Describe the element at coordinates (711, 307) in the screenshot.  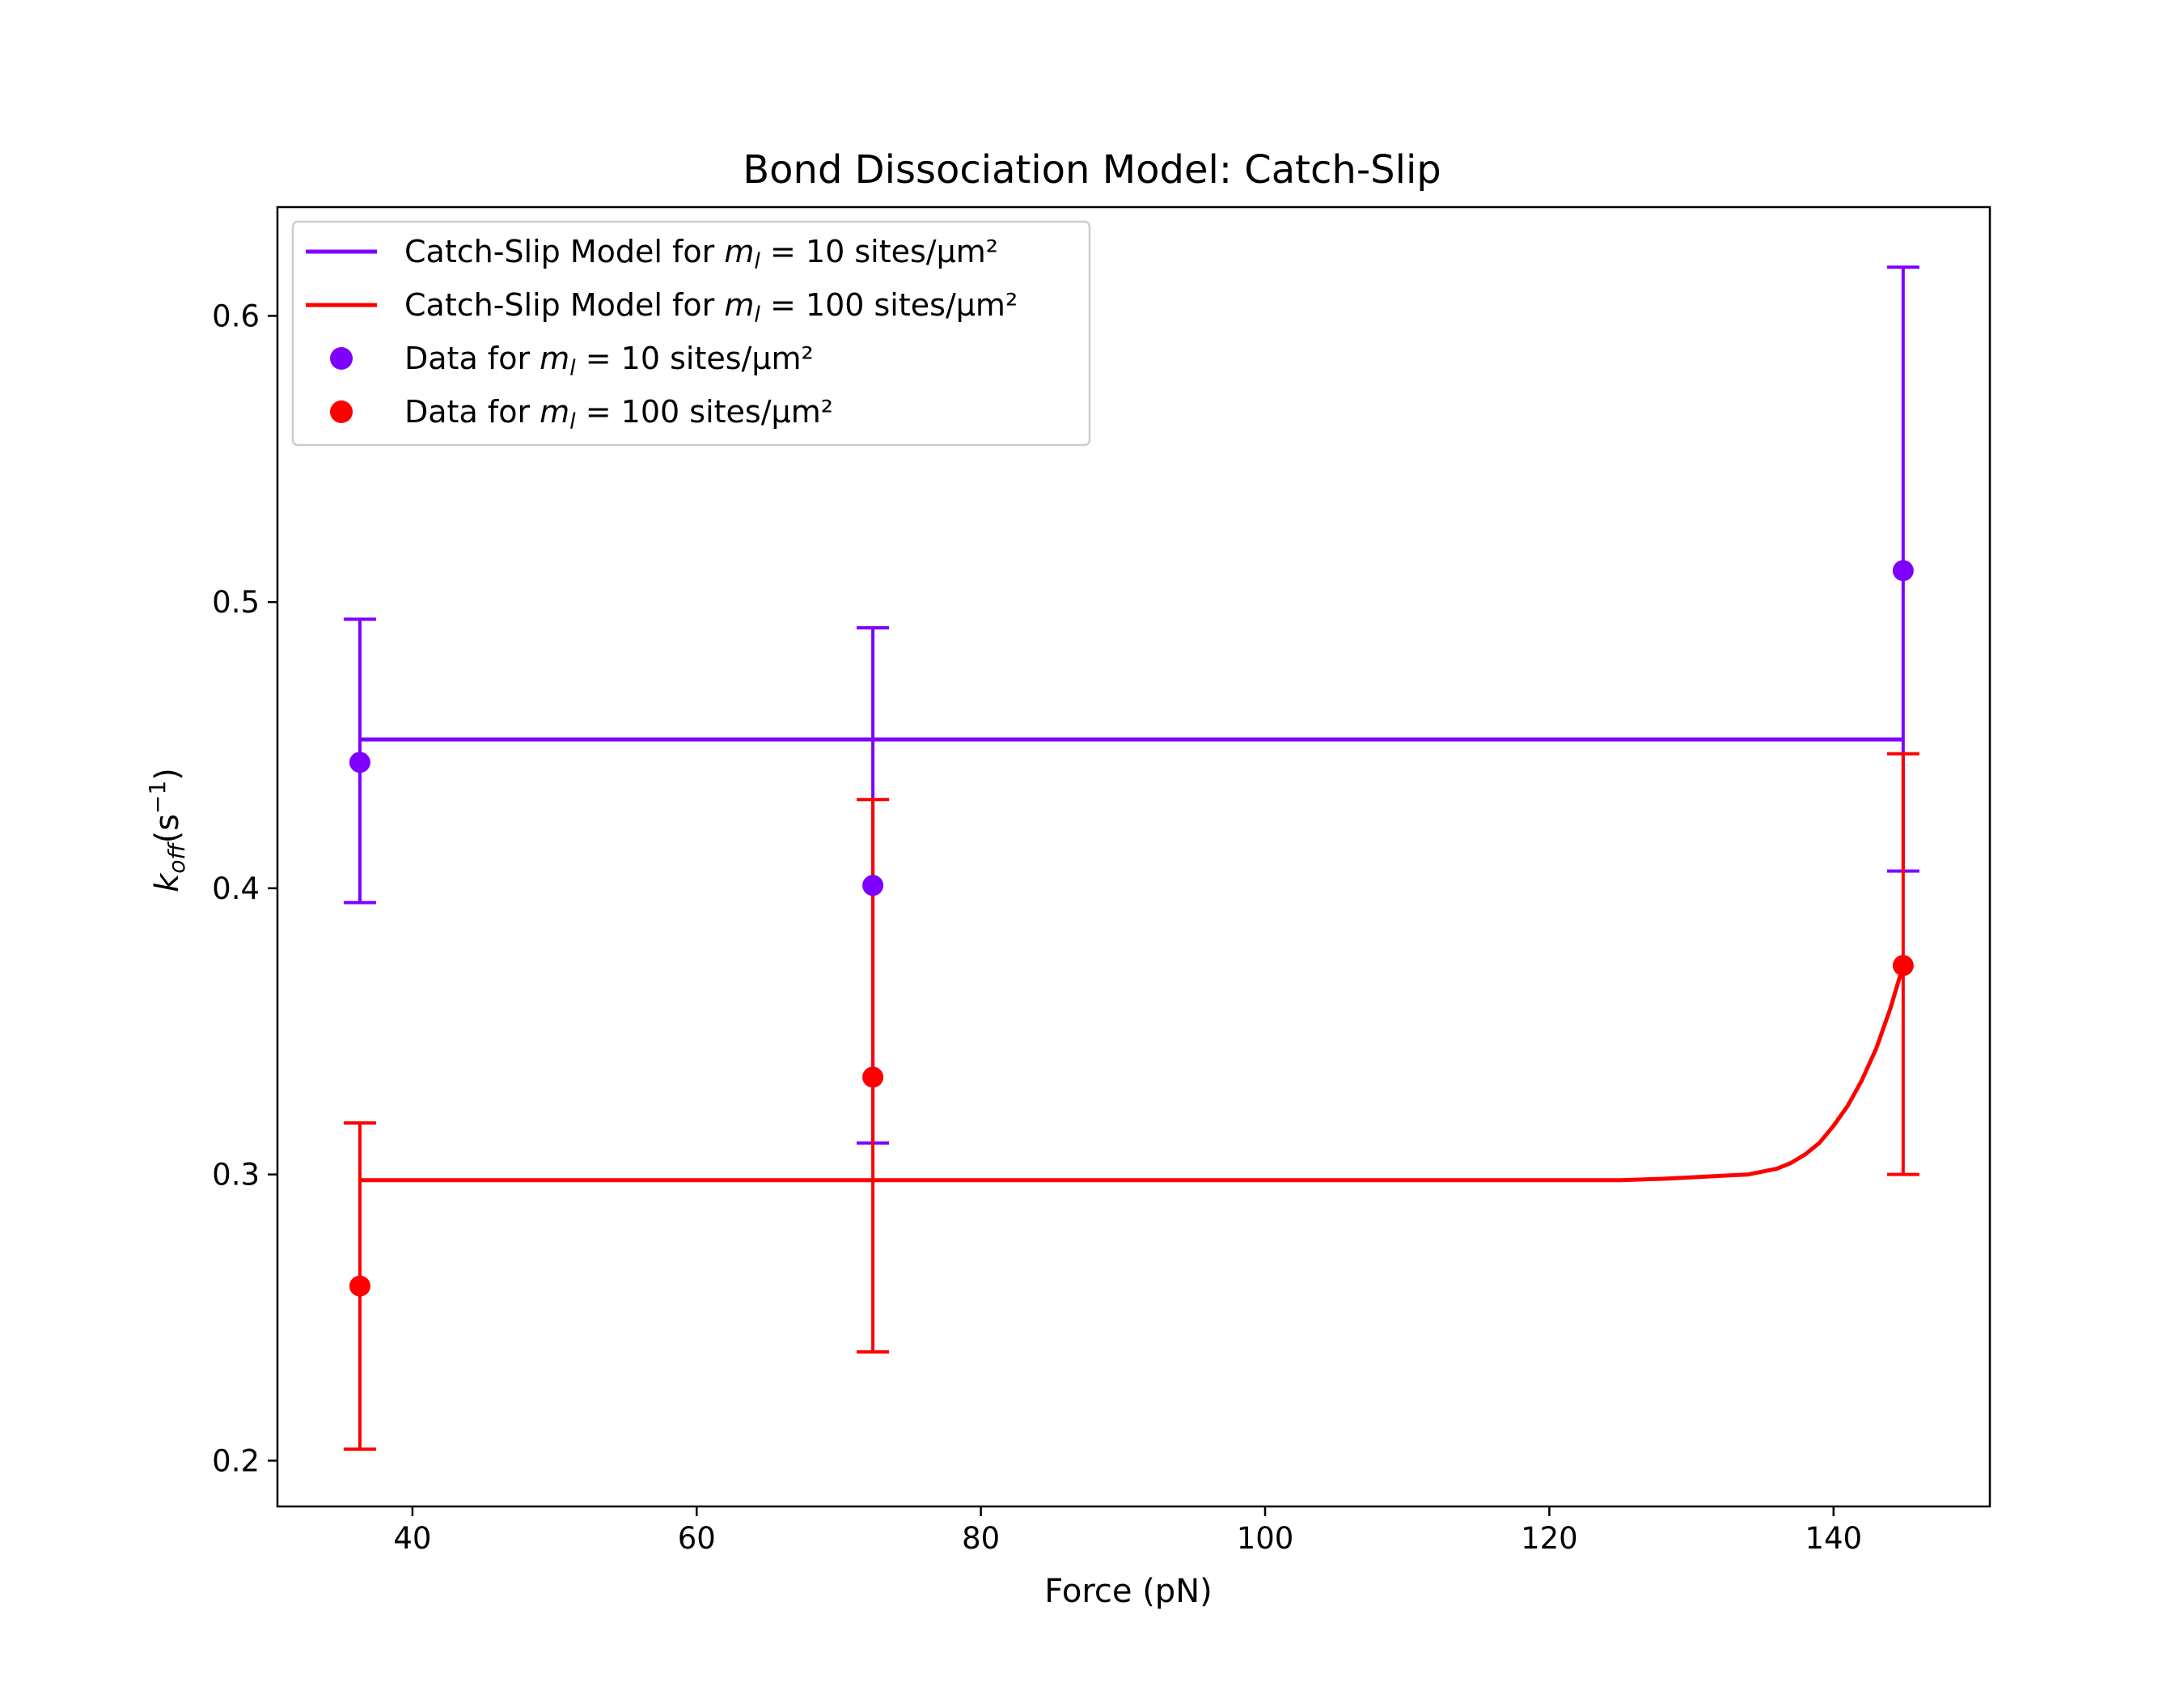
I see `legend-label: Catch-Slip Model for ml = 100 sites/μm²` at that location.